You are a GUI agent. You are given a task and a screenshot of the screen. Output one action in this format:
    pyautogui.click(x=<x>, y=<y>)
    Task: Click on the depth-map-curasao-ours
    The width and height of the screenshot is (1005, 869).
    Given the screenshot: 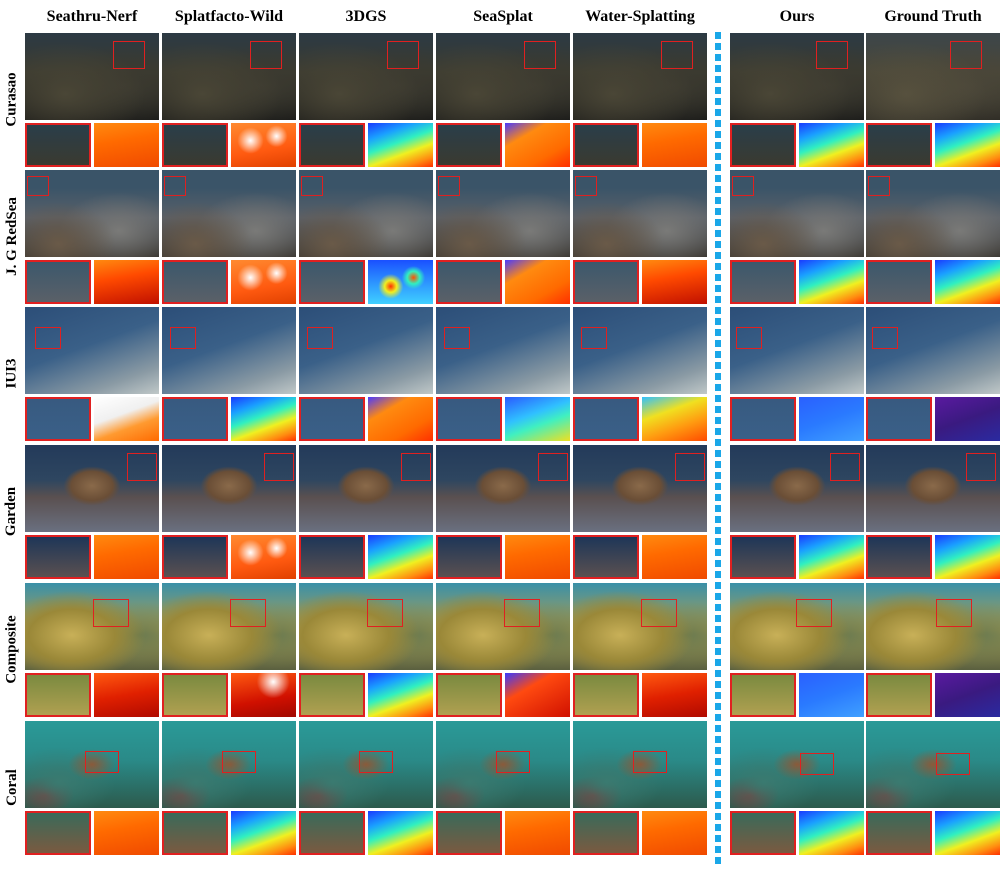 What is the action you would take?
    pyautogui.click(x=831, y=145)
    